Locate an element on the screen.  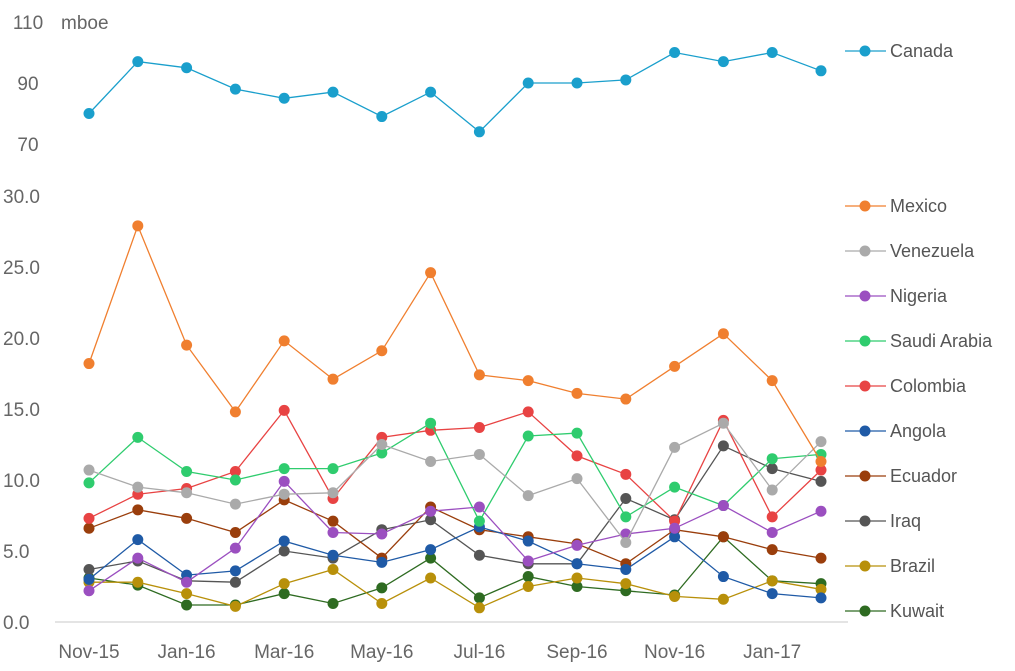
series-colombia is located at coordinates (455, 465).